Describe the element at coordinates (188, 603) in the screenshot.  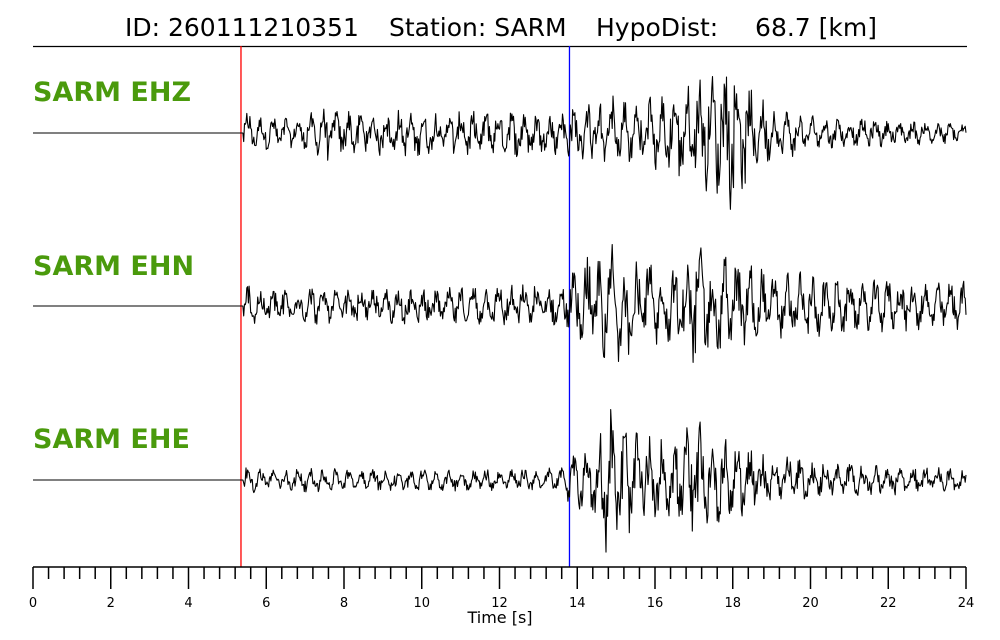
I see `x-tick-label: 4` at that location.